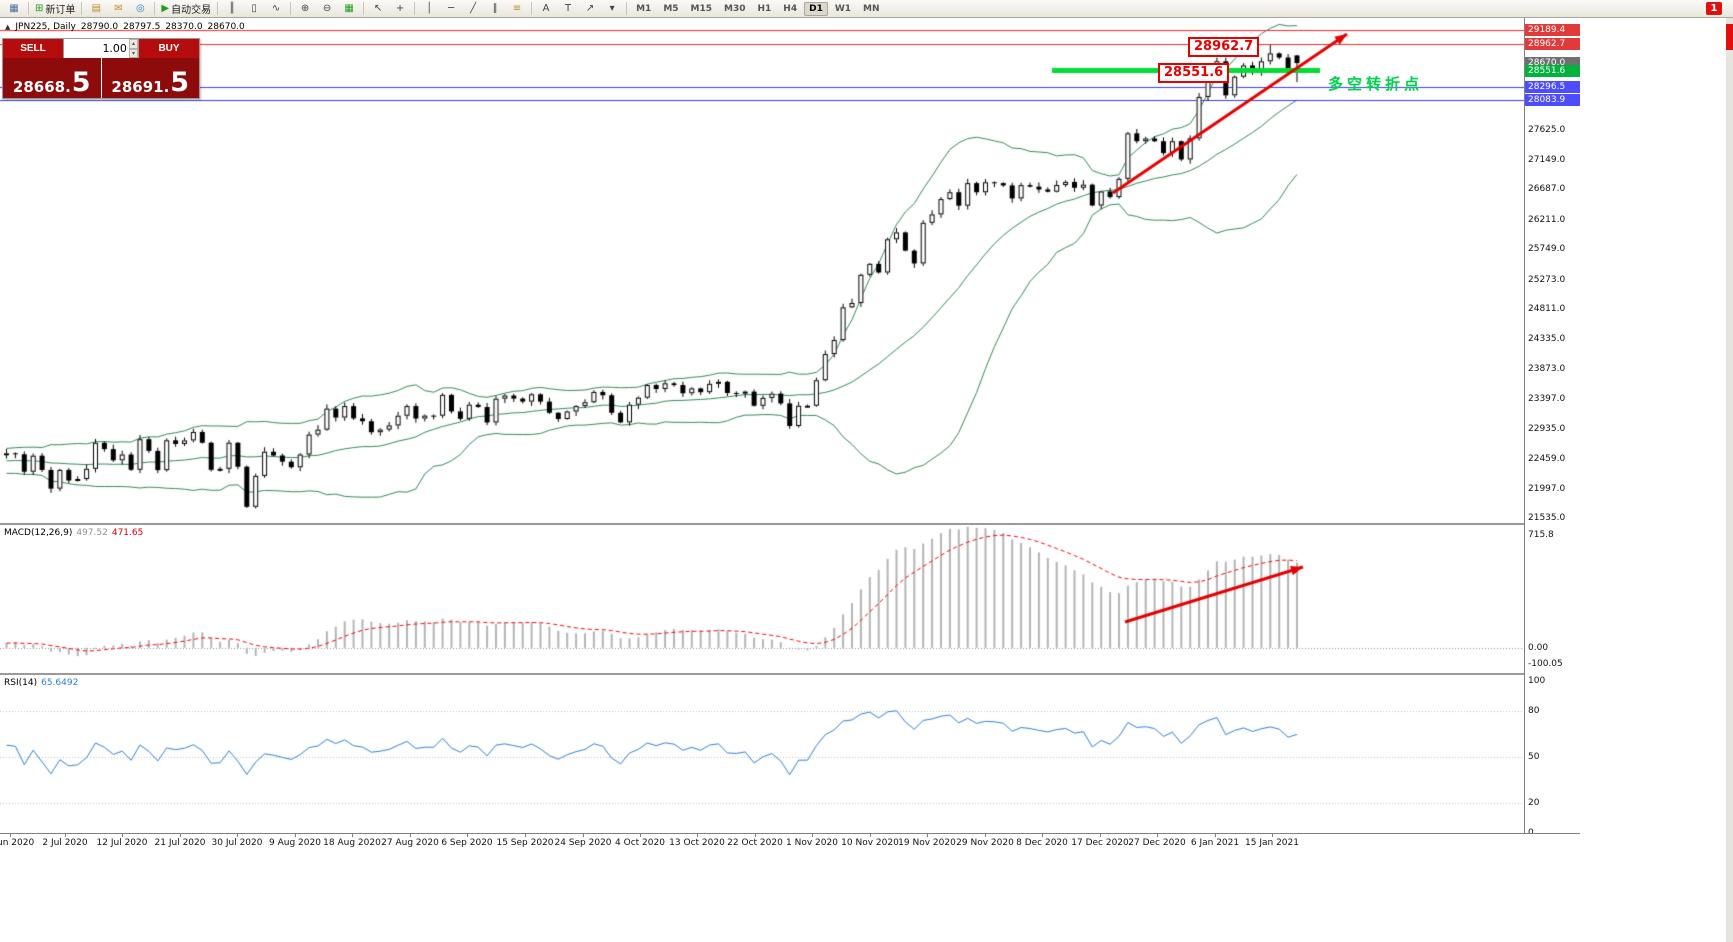  What do you see at coordinates (843, 8) in the screenshot?
I see `timeframe-w1: W1` at bounding box center [843, 8].